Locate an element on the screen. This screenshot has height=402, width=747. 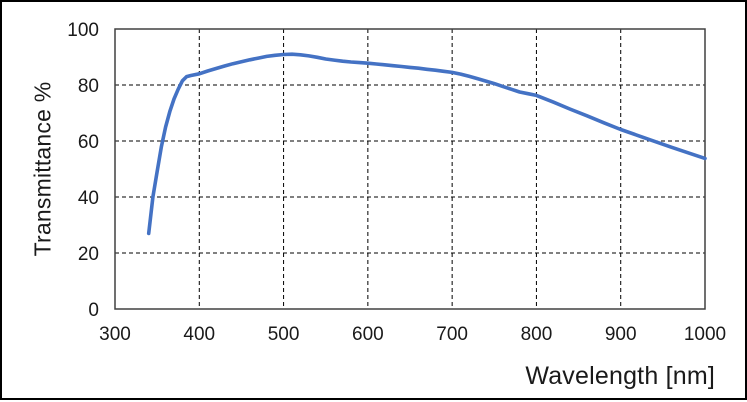
y-tick-label: 20 is located at coordinates (88, 254).